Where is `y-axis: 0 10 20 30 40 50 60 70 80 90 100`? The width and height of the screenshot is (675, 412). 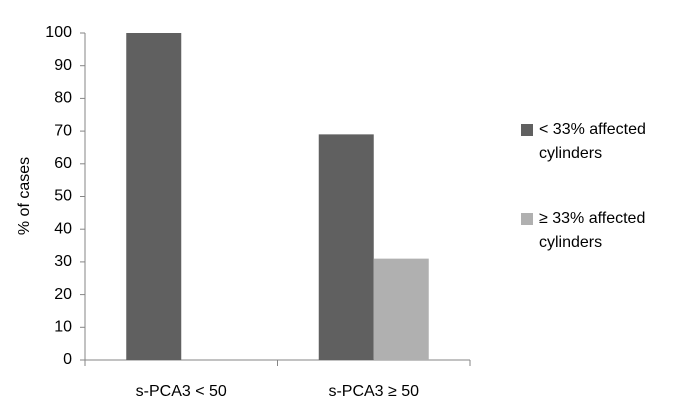 y-axis: 0 10 20 30 40 50 60 70 80 90 100 is located at coordinates (65, 196).